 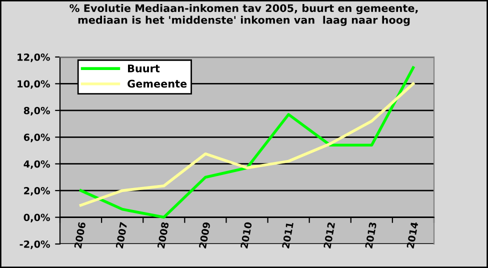 What do you see at coordinates (204, 235) in the screenshot?
I see `x-tick-label: 2009` at bounding box center [204, 235].